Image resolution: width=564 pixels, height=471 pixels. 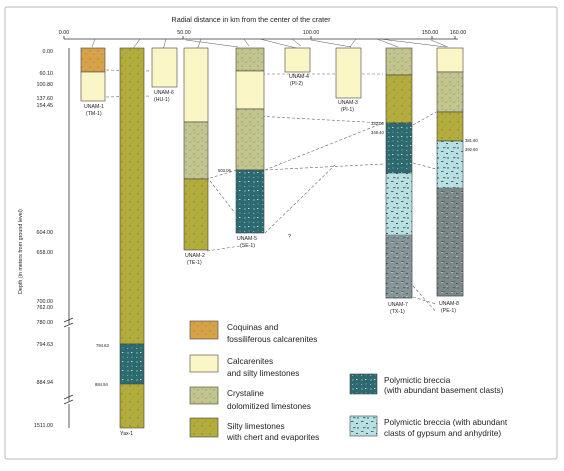 I want to click on well-yax1: 794.63 884.94 Yax-1, so click(x=120, y=242).